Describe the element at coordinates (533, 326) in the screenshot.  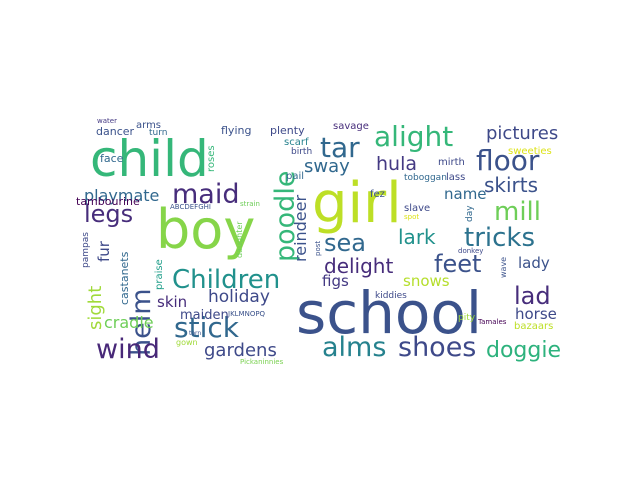
I see `word-bazaars: bazaars` at that location.